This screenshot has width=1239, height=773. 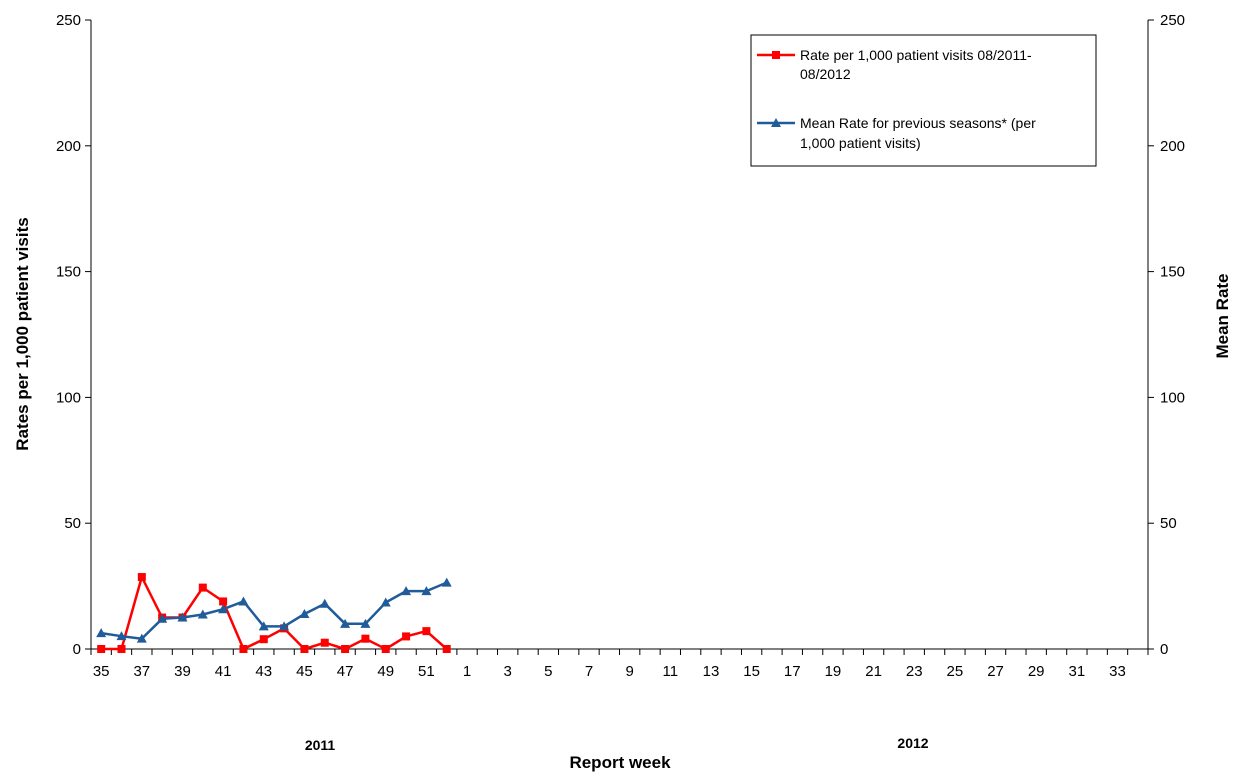 I want to click on y2-tick-label: 0, so click(x=1164, y=649).